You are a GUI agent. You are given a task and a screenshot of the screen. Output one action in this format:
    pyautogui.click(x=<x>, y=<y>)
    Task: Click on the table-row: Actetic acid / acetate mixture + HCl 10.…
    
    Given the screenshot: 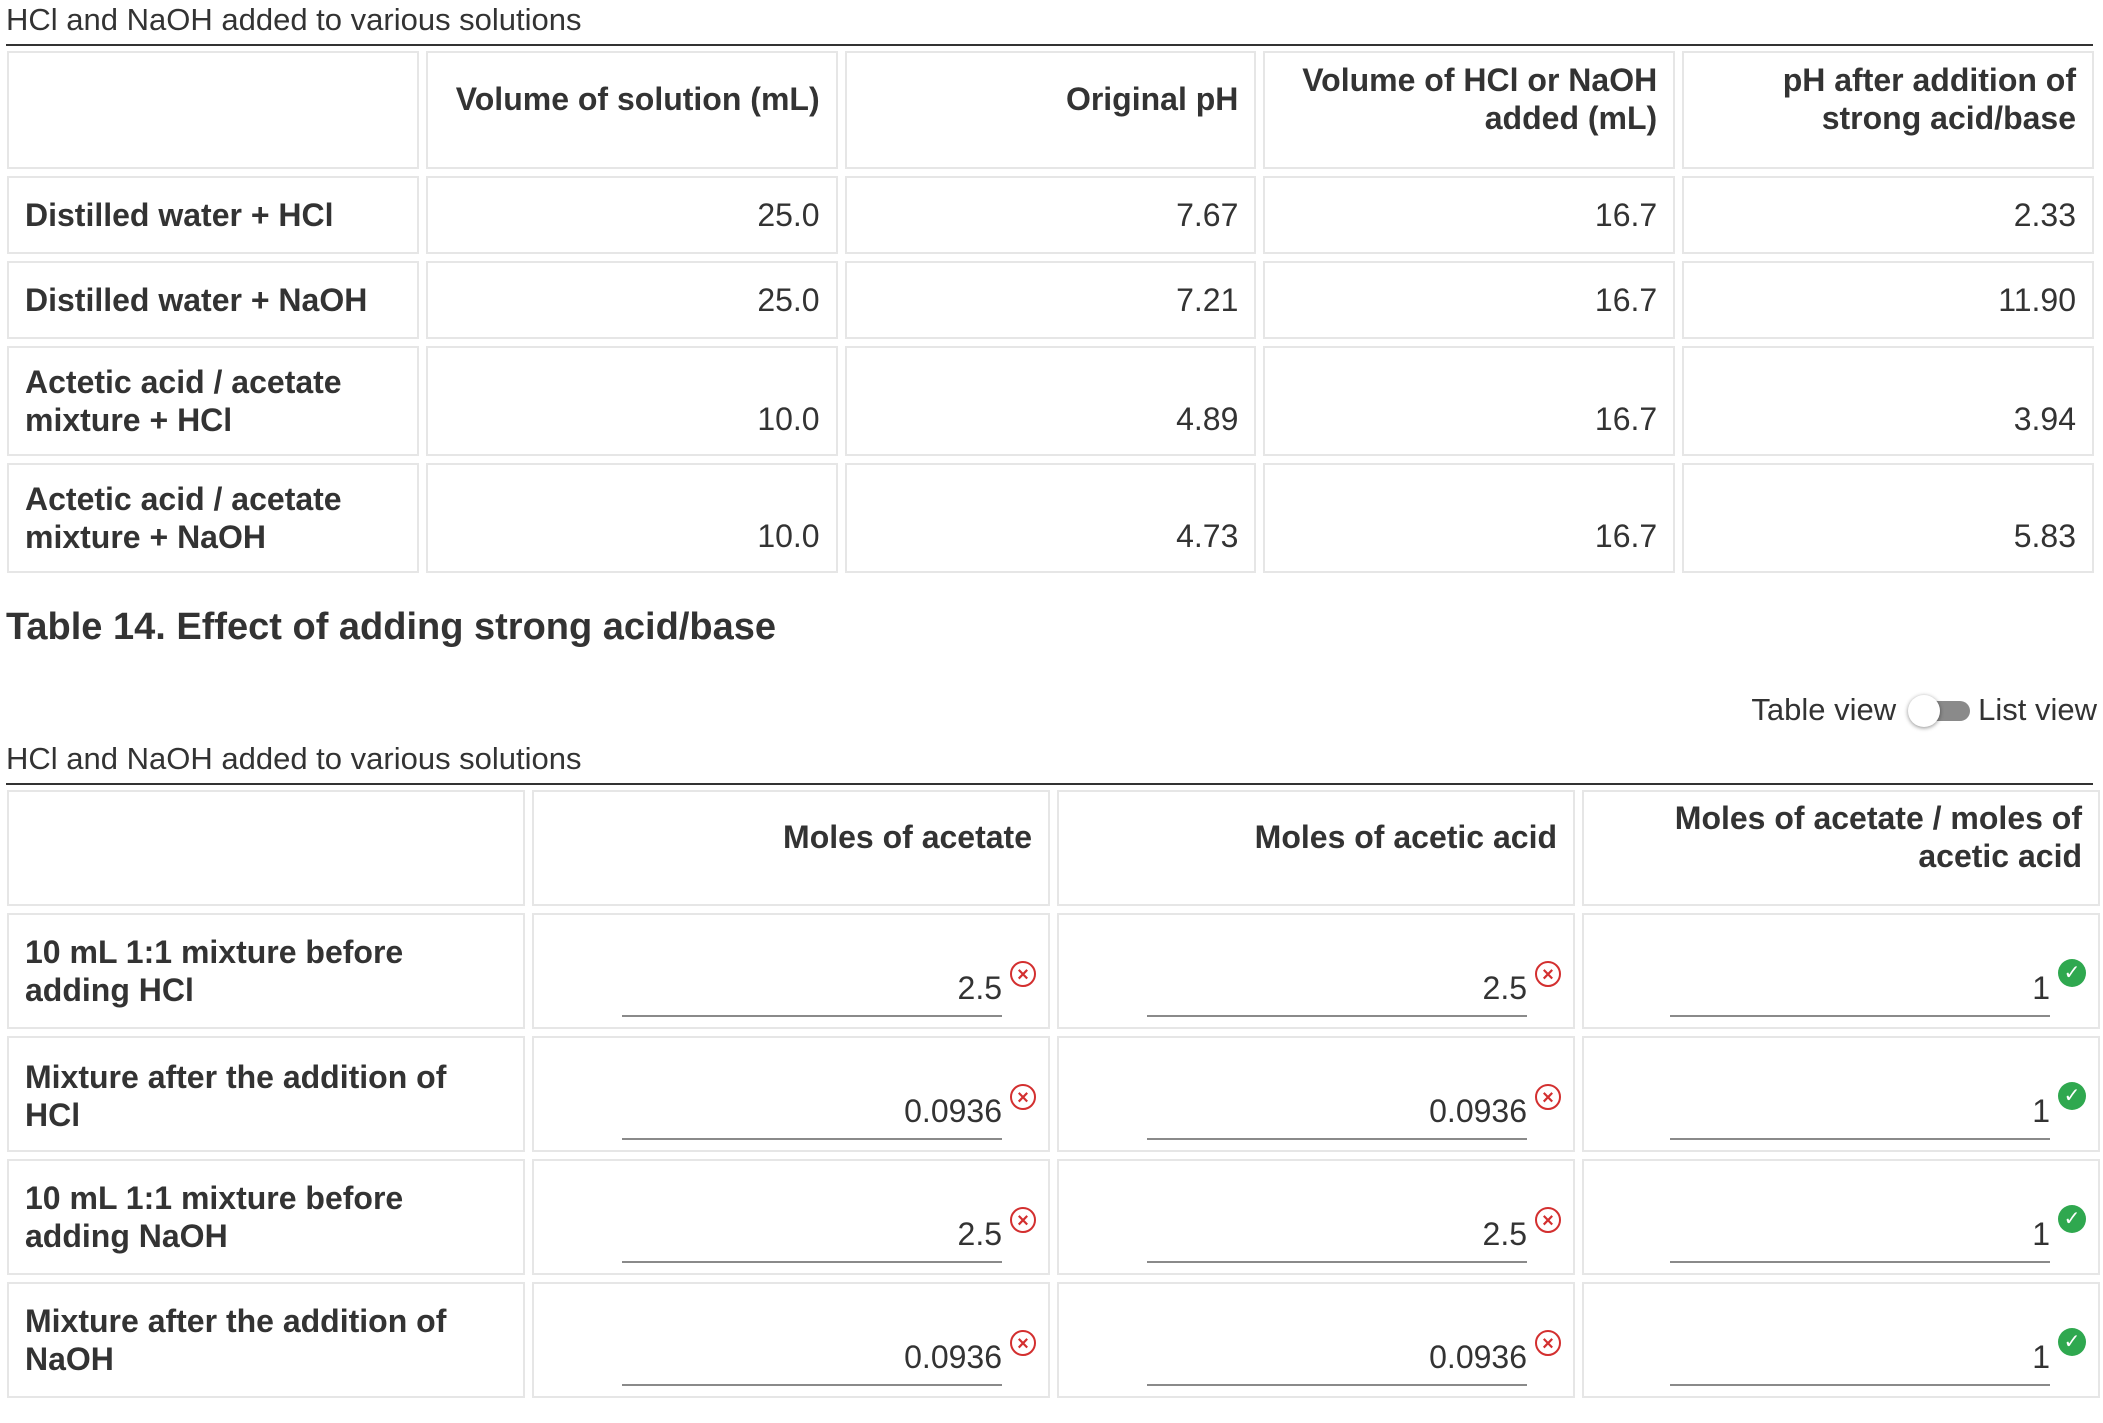 What is the action you would take?
    pyautogui.click(x=1050, y=401)
    